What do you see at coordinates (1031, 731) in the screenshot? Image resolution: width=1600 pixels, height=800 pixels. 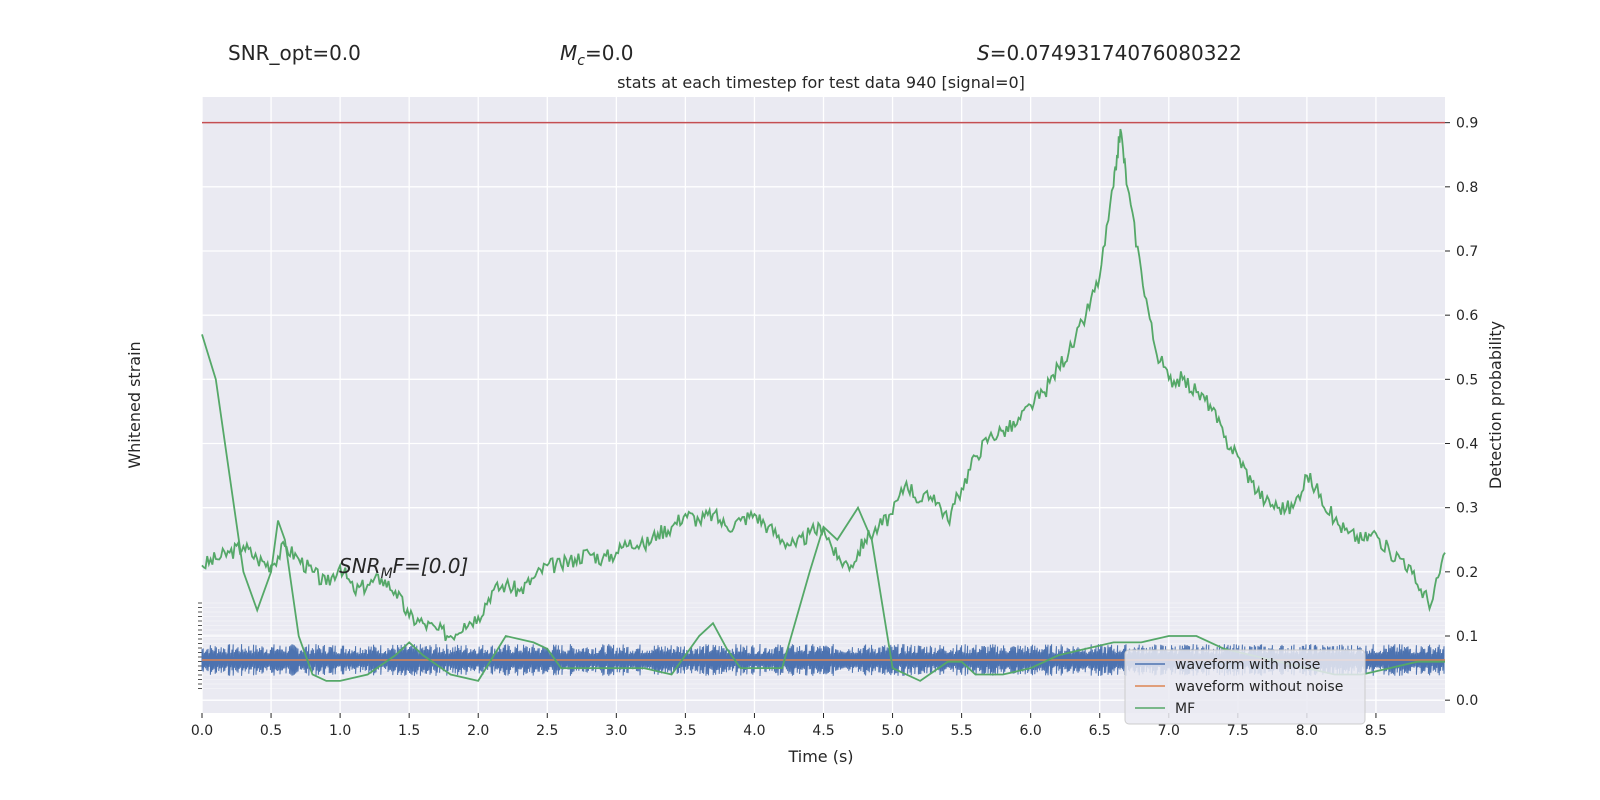 I see `x-tick-label-12: 6.0` at bounding box center [1031, 731].